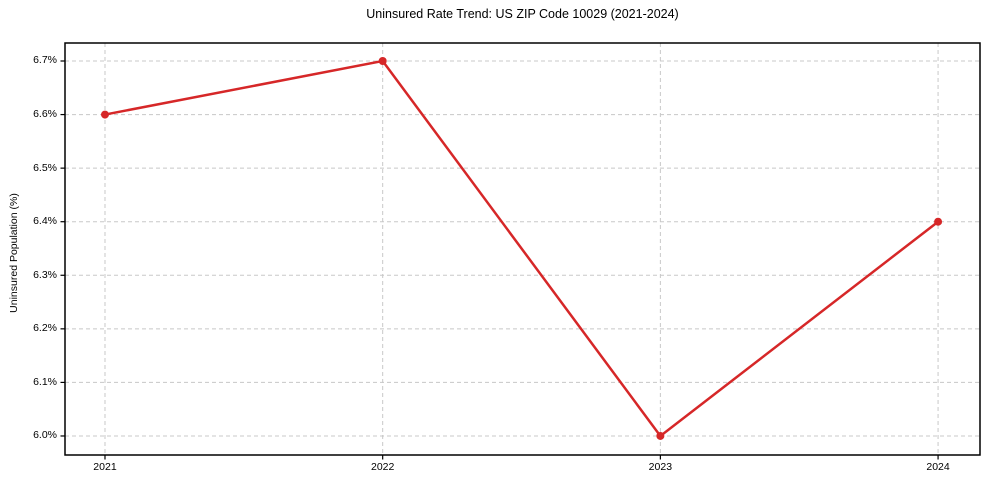  What do you see at coordinates (660, 467) in the screenshot?
I see `x-tick-label: 2023` at bounding box center [660, 467].